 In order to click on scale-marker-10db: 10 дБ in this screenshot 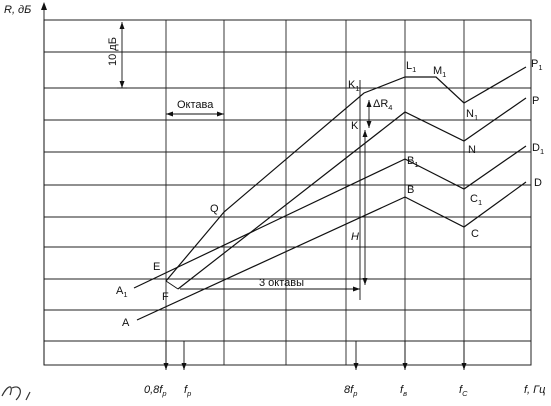, I will do `click(117, 55)`.